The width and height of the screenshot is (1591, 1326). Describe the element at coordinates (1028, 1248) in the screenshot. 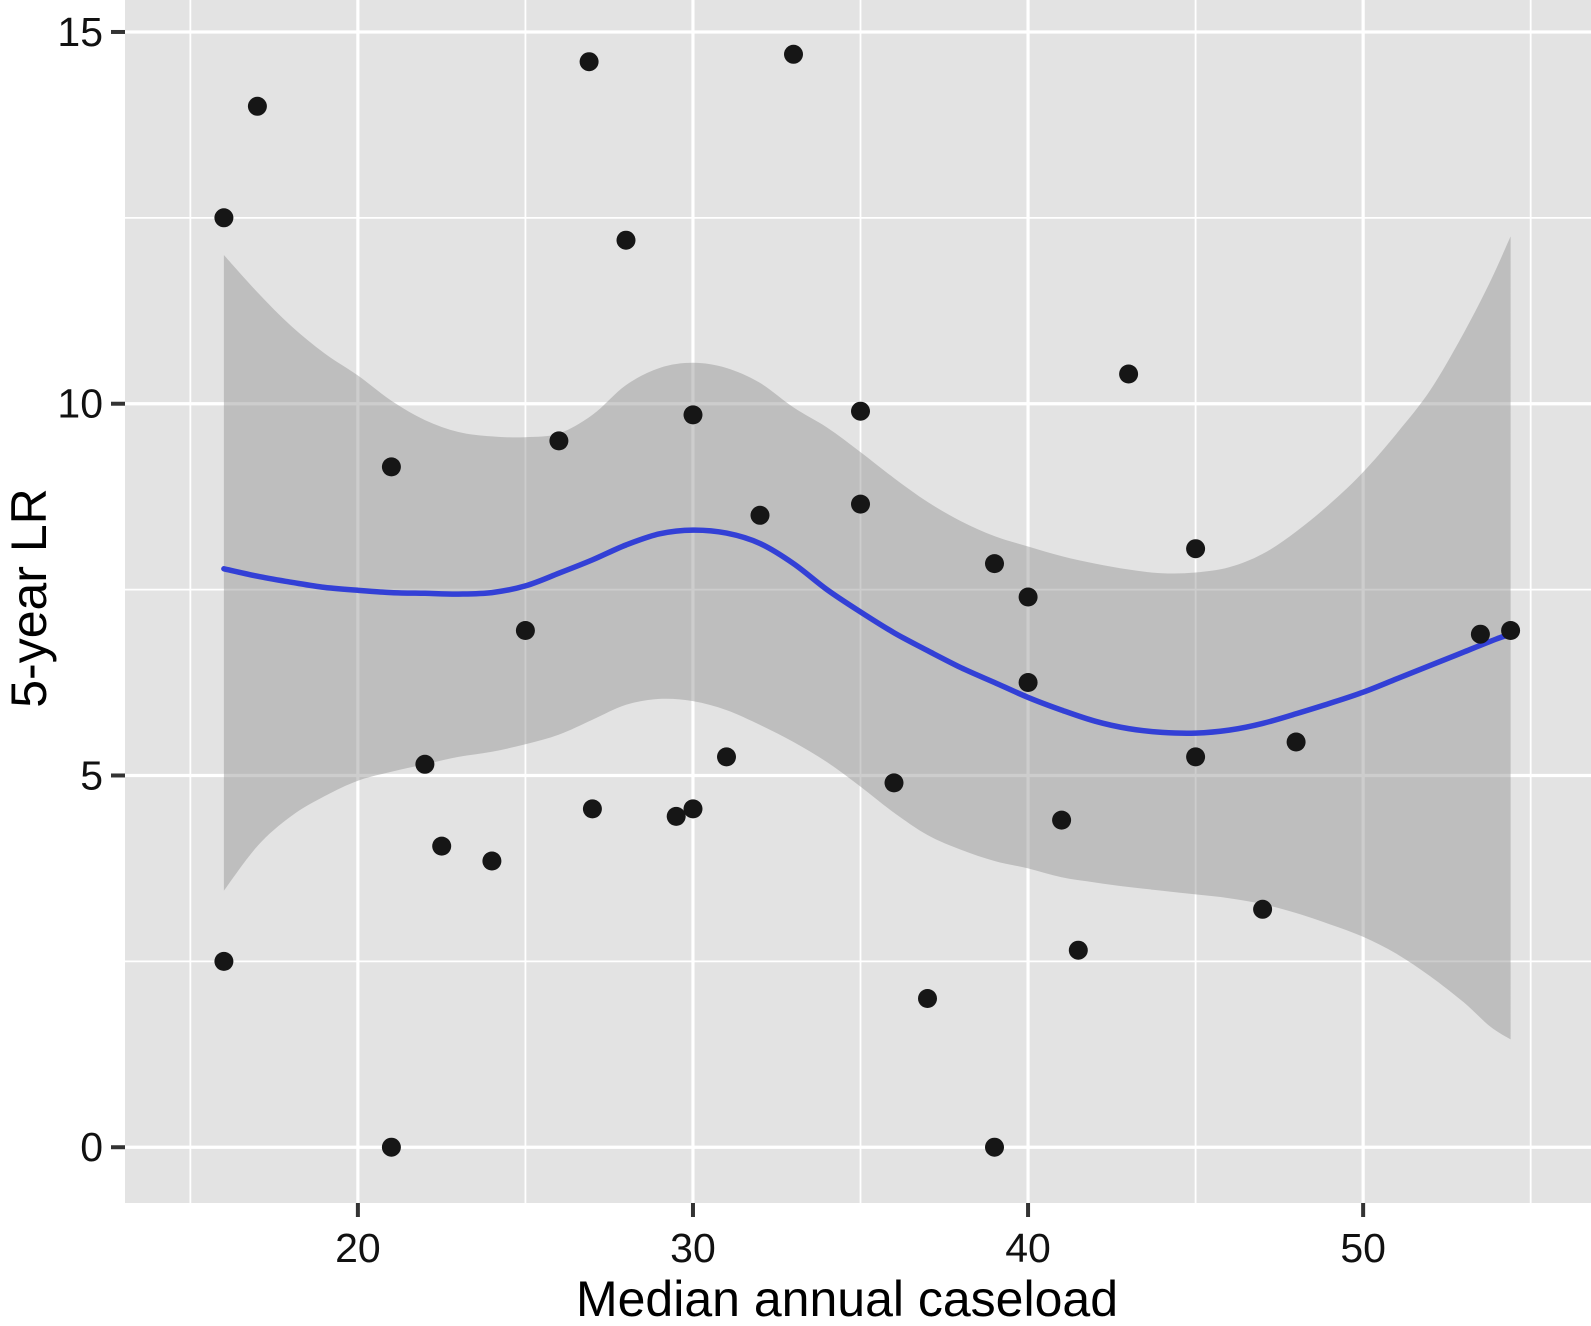

I see `x-tick-label: 40` at that location.